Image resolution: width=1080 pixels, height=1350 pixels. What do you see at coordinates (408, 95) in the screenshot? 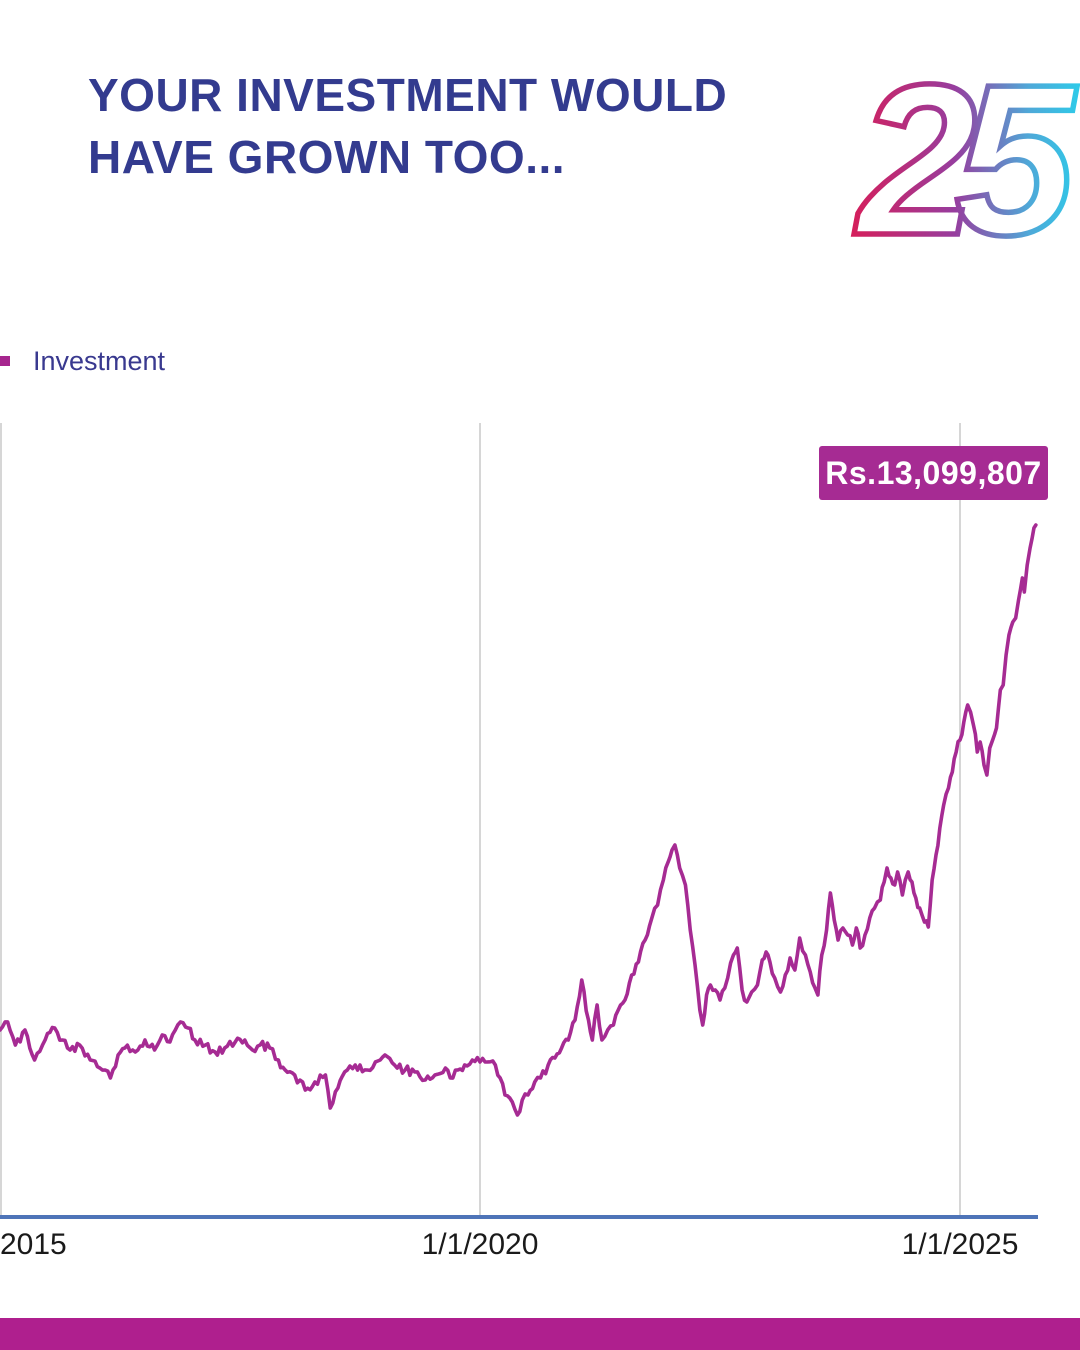
I see `title-line-1: YOUR INVESTMENT WOULD` at bounding box center [408, 95].